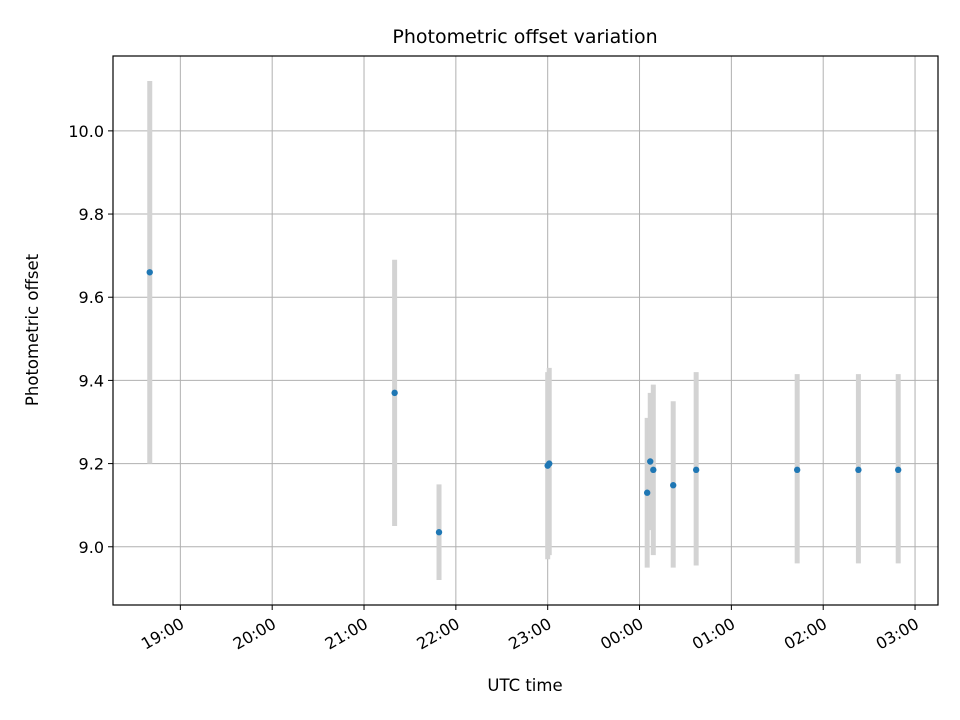  Describe the element at coordinates (91, 464) in the screenshot. I see `y-tick-label: 9.2` at that location.